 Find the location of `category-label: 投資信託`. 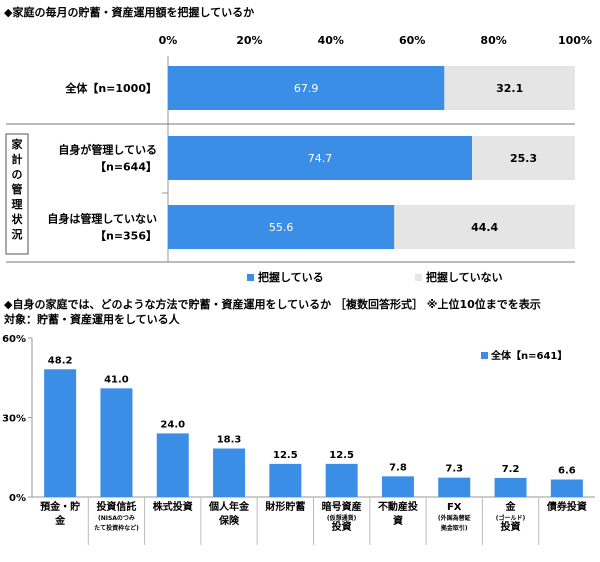

category-label: 投資信託 is located at coordinates (116, 506).